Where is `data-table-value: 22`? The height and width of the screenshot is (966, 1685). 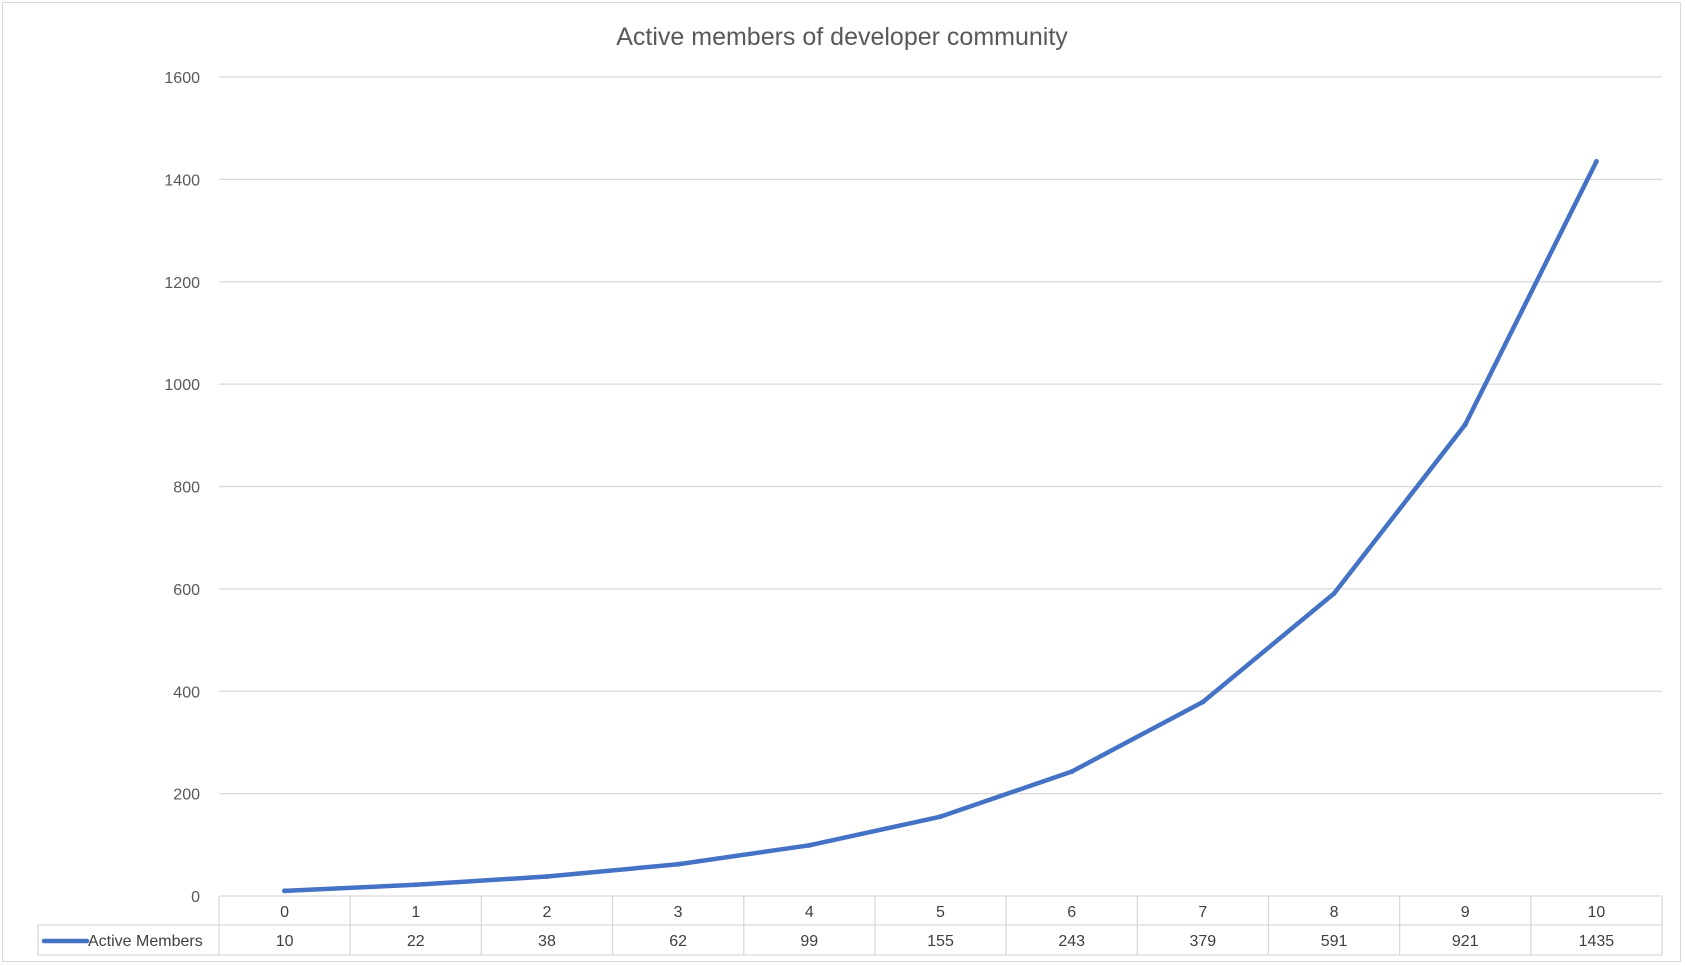
data-table-value: 22 is located at coordinates (416, 941).